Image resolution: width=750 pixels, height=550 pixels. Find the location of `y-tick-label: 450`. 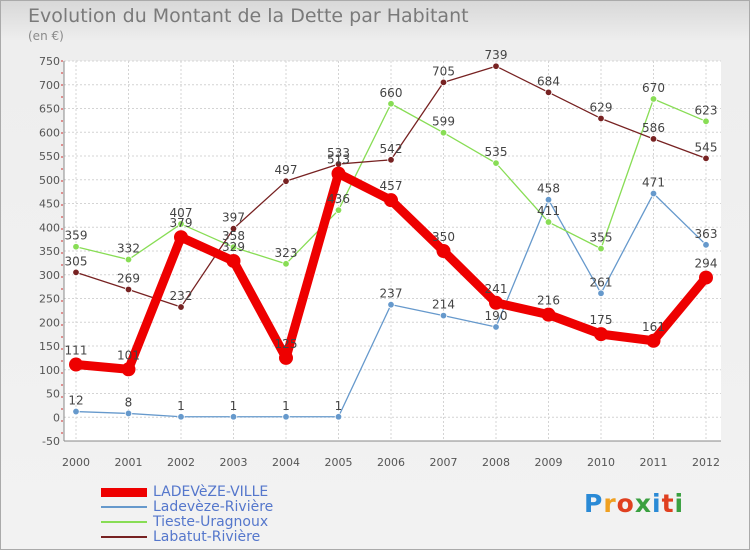

y-tick-label: 450 is located at coordinates (49, 204).